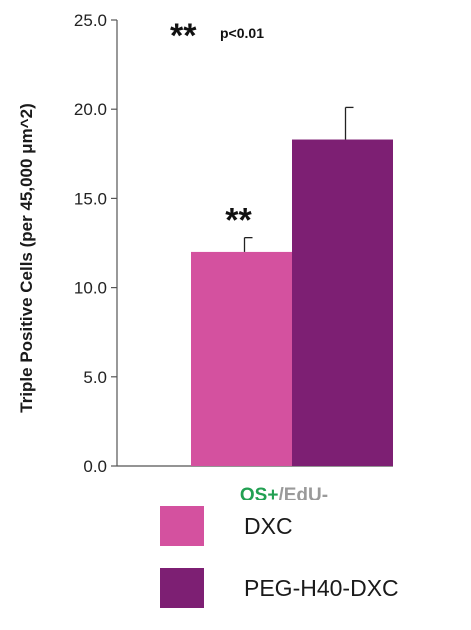 This screenshot has width=471, height=630. Describe the element at coordinates (259, 492) in the screenshot. I see `x-category-part-os: OS+` at that location.